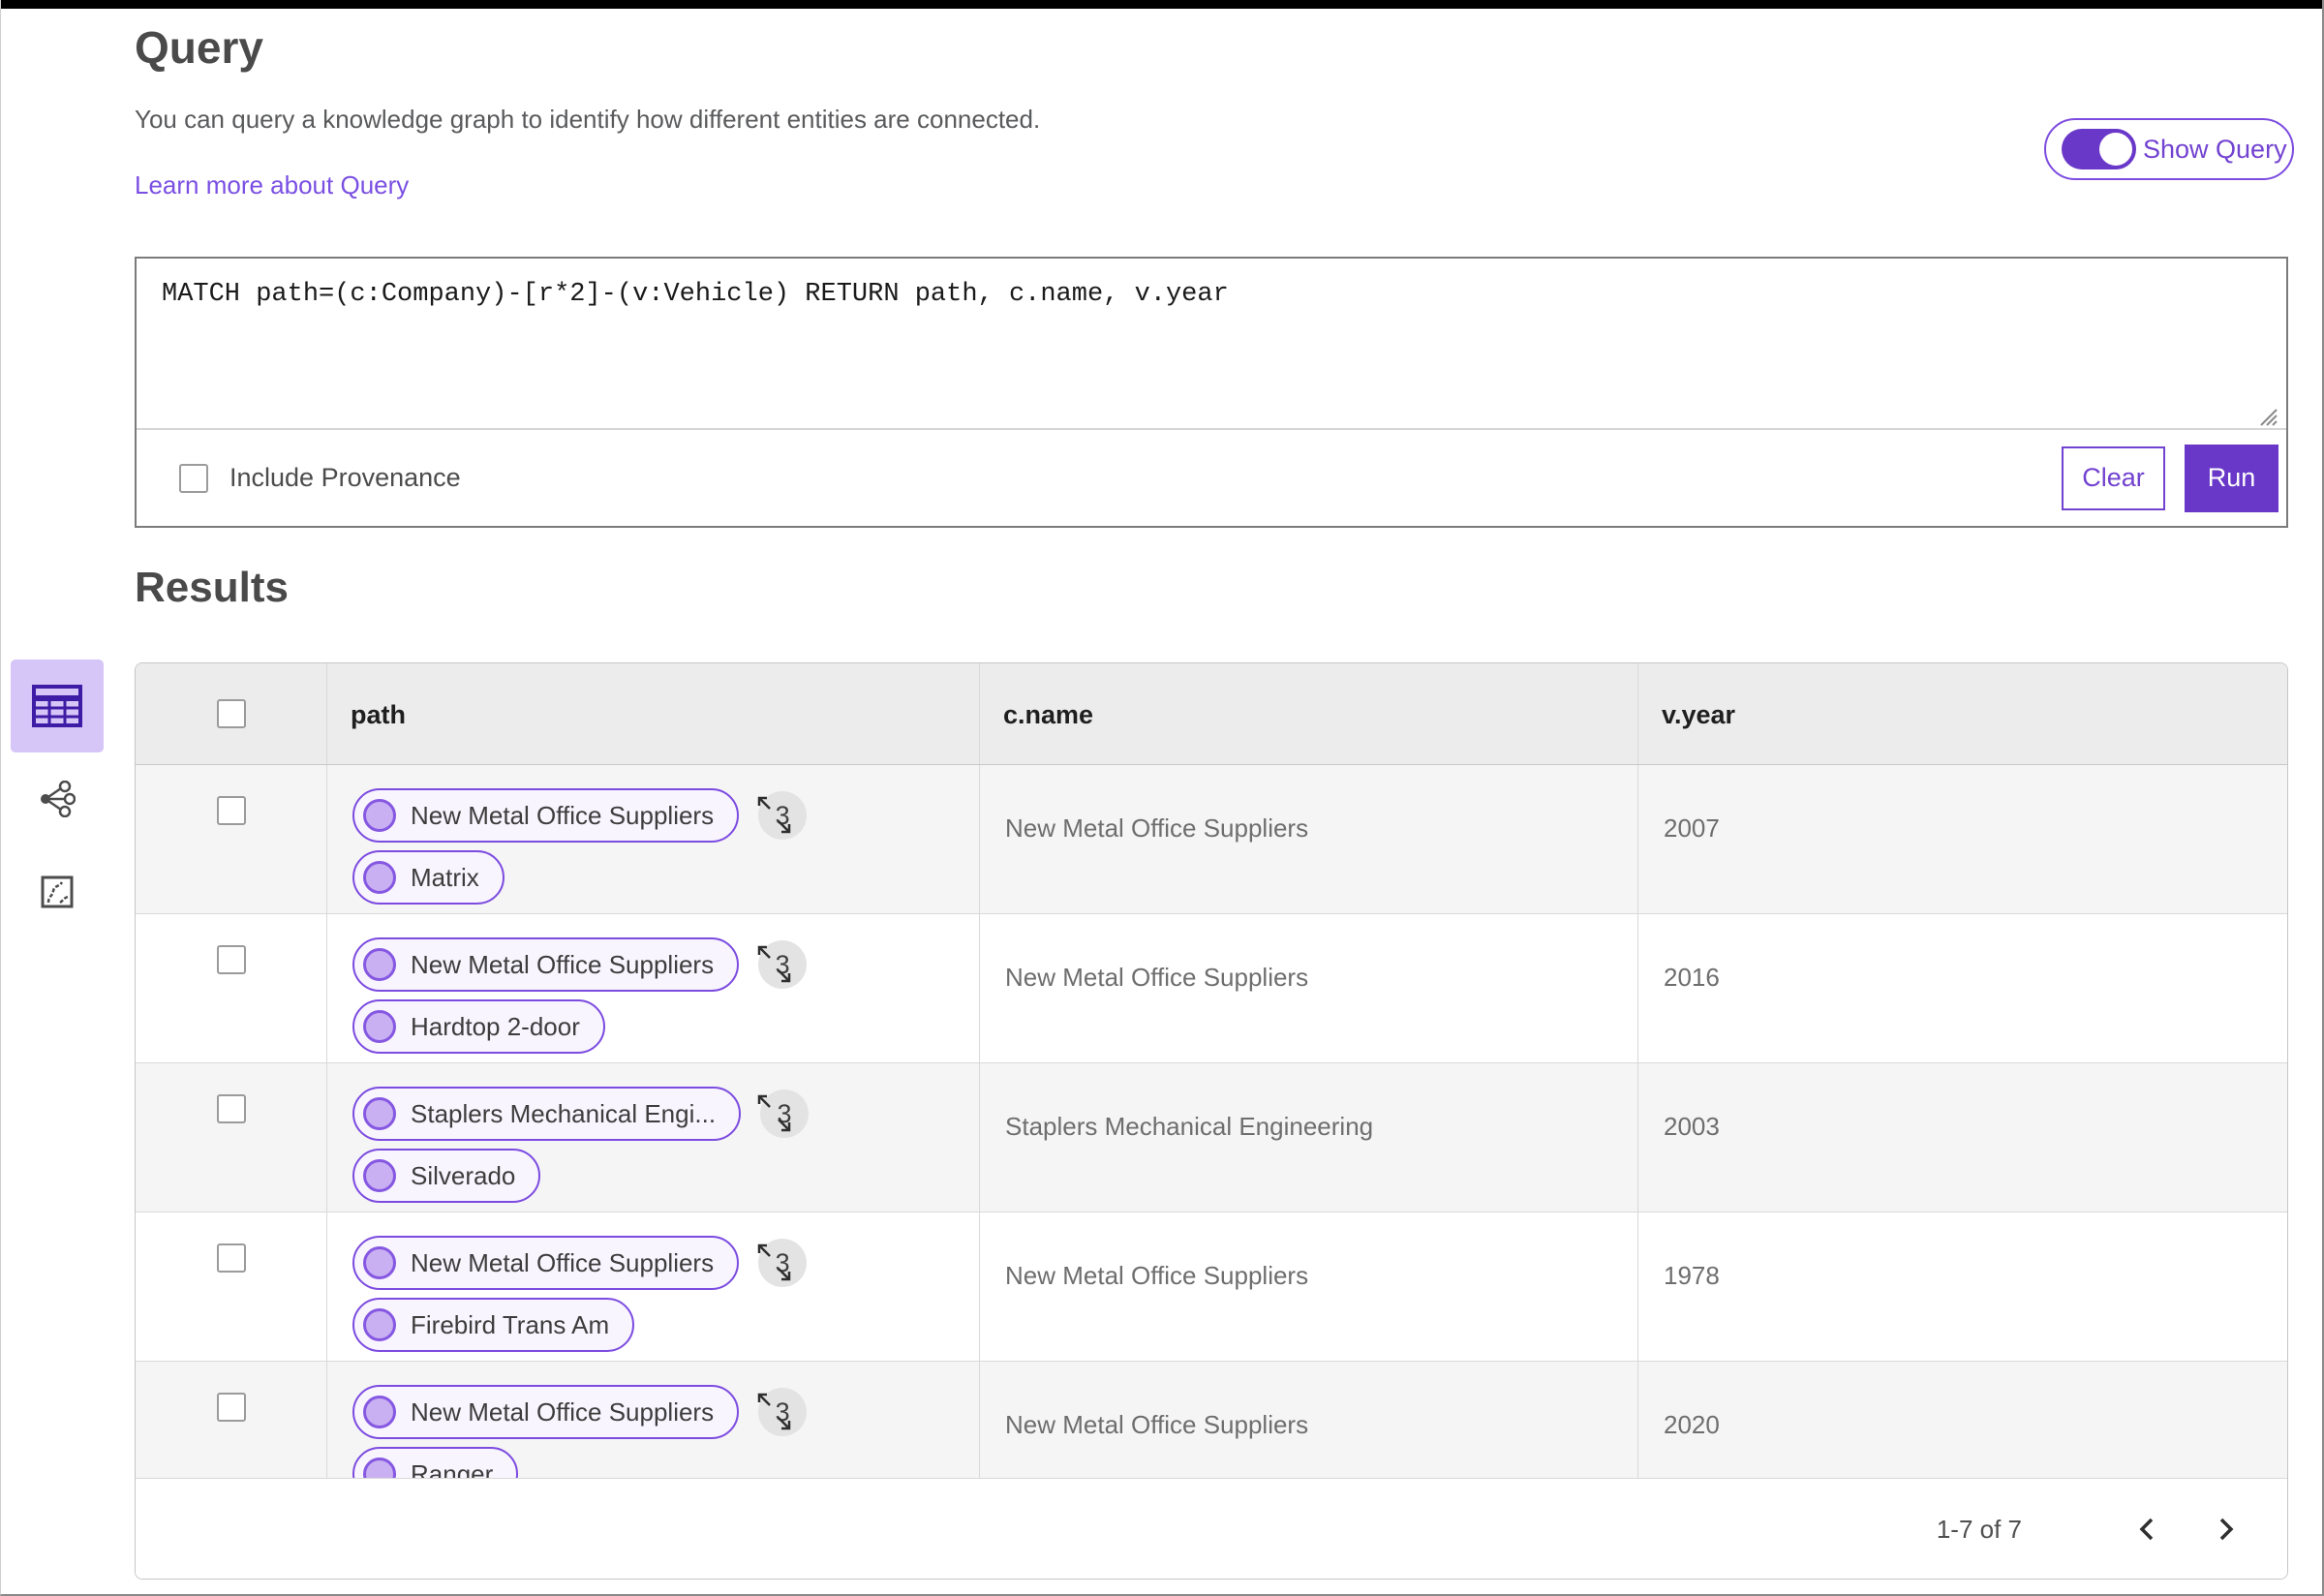  I want to click on run-button: Run, so click(2232, 478).